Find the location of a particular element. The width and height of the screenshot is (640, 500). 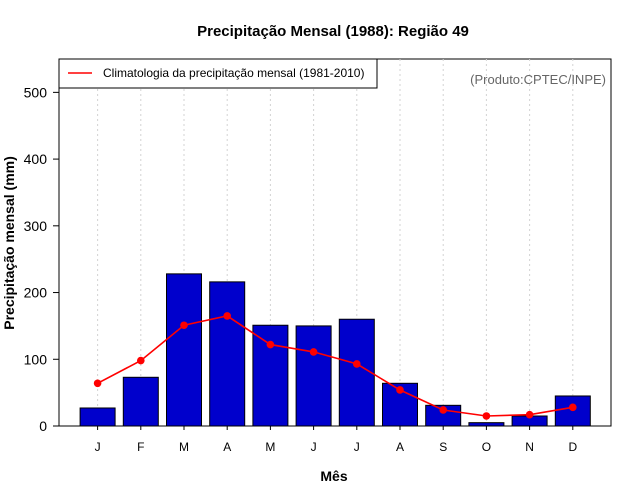

product-credit: (Produto:CPTEC/INPE) is located at coordinates (538, 79).